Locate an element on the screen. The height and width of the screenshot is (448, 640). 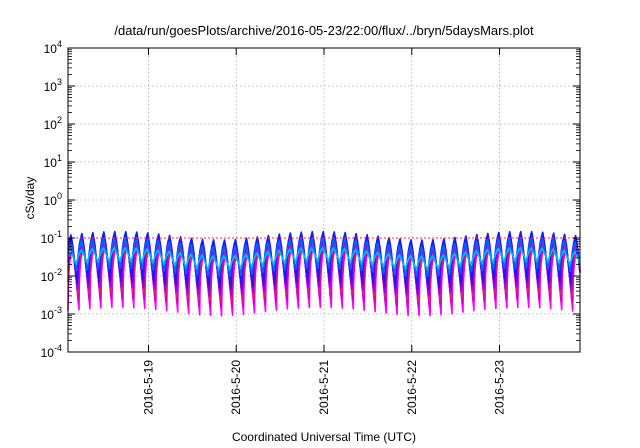
series-line is located at coordinates (324, 258).